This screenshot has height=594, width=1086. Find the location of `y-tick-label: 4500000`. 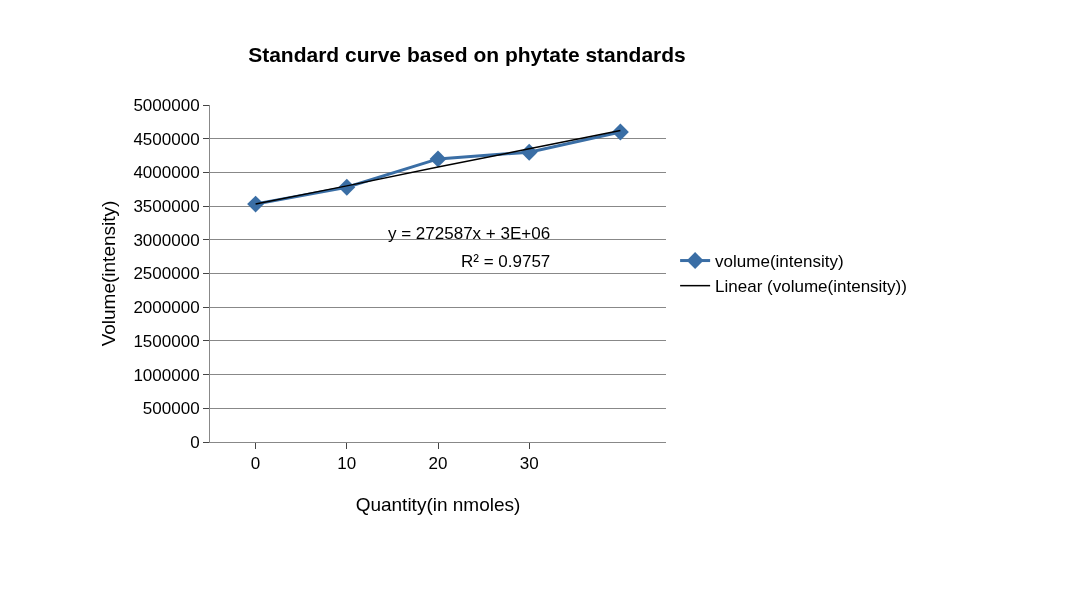

y-tick-label: 4500000 is located at coordinates (166, 139).